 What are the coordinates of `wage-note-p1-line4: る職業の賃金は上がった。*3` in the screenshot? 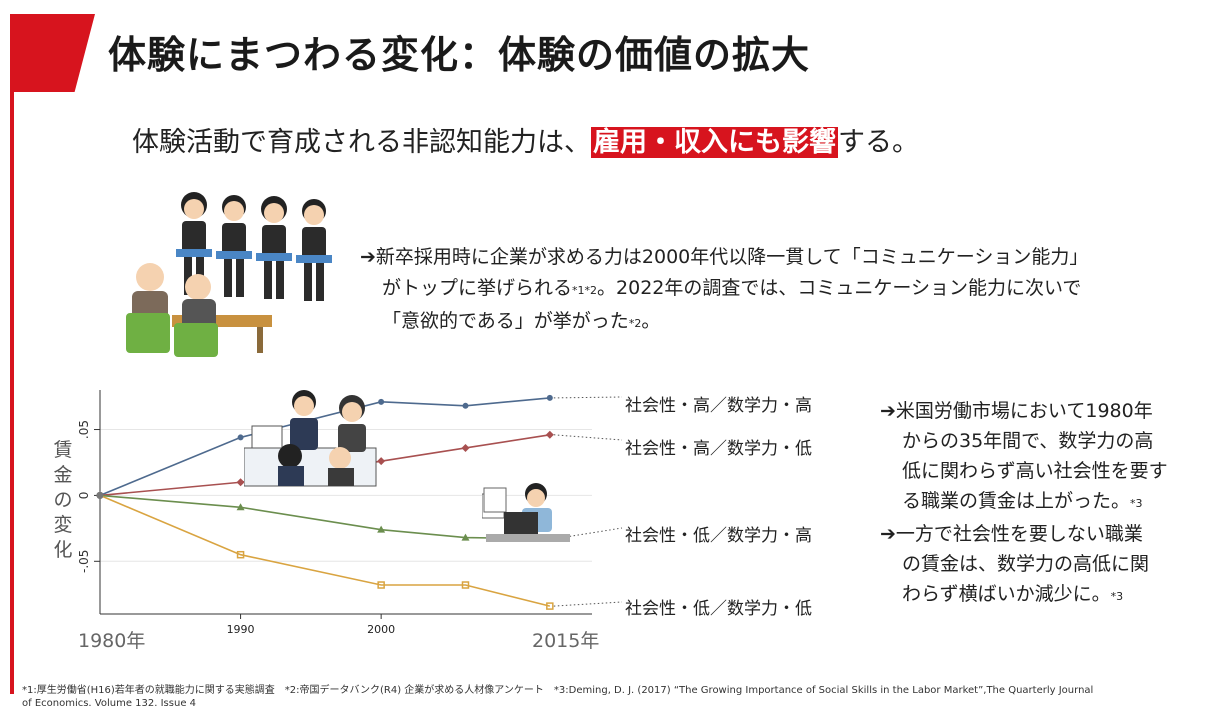 It's located at (1050, 502).